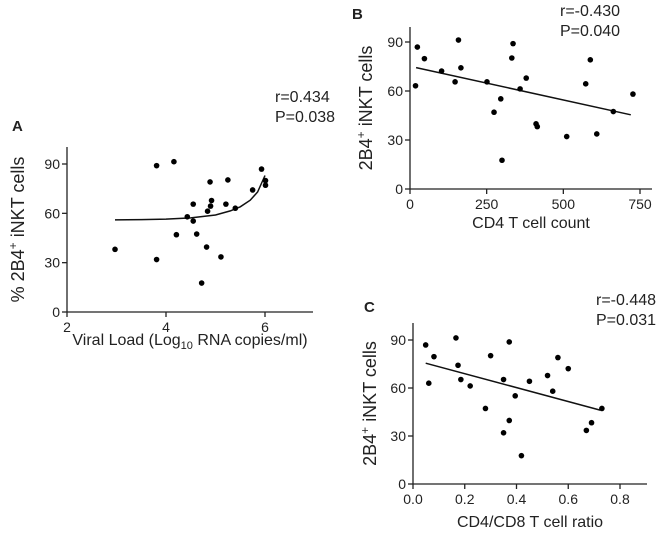 The width and height of the screenshot is (670, 533). What do you see at coordinates (67, 327) in the screenshot?
I see `x-tick-label: 2` at bounding box center [67, 327].